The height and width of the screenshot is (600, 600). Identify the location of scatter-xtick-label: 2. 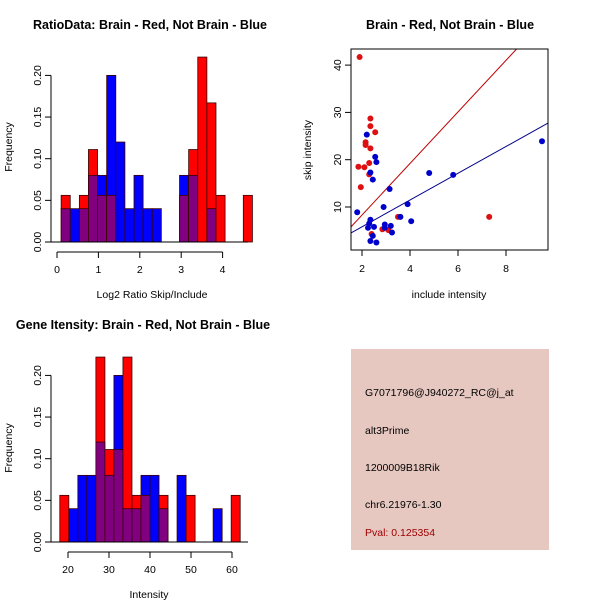
(362, 269).